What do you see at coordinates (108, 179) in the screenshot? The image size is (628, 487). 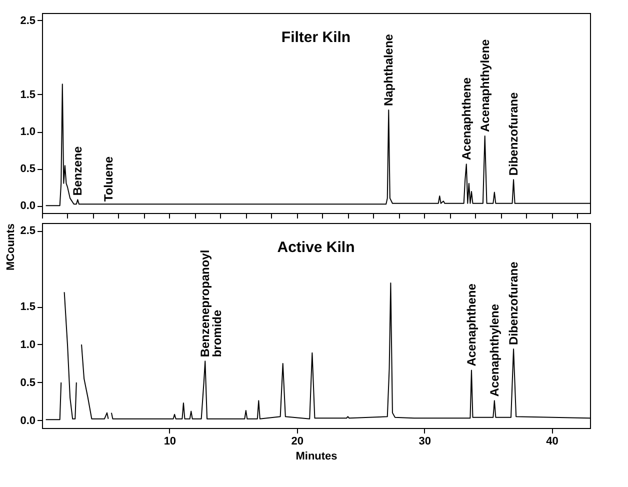 I see `annotation: Toluene` at bounding box center [108, 179].